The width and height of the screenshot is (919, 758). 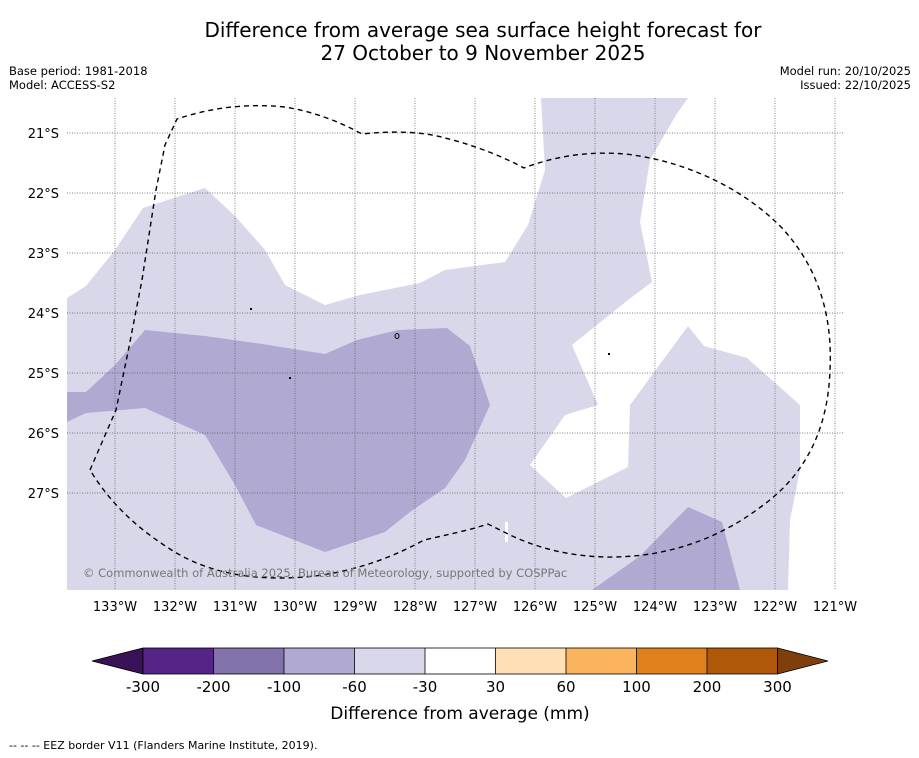 I want to click on latitude-labels: 21°S 22°S 23°S 24°S 25°S 26°S 27°S, so click(x=43, y=314).